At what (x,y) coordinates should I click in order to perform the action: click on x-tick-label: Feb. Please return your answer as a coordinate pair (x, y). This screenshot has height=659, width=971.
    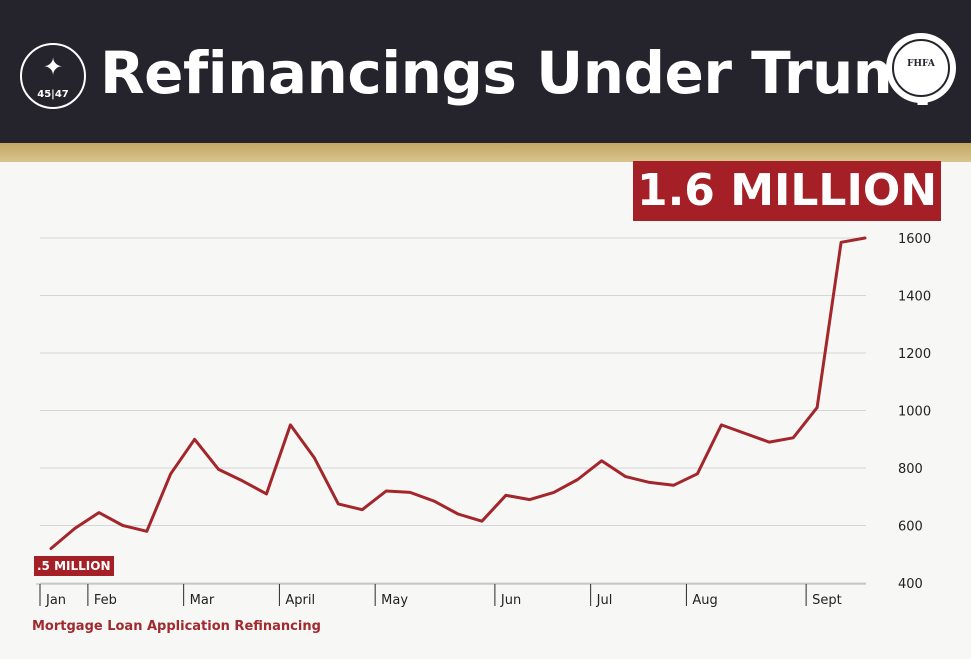
    Looking at the image, I should click on (105, 600).